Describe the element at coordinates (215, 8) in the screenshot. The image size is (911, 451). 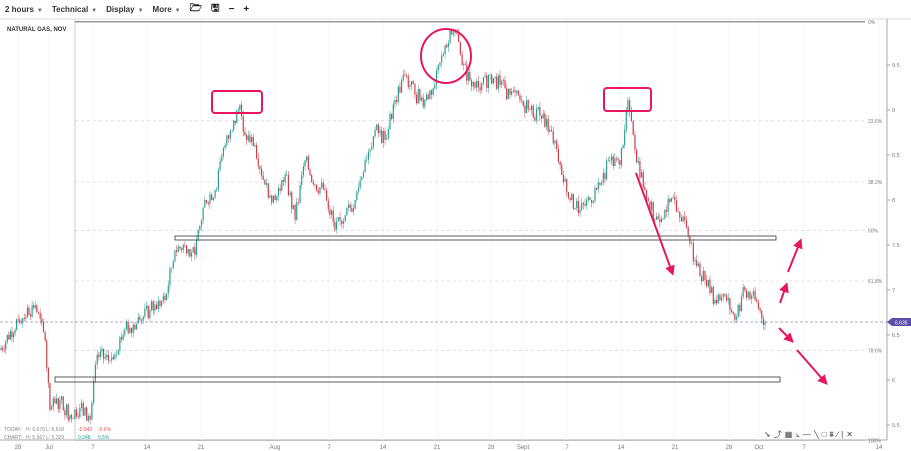
I see `save-icon: 🖫` at that location.